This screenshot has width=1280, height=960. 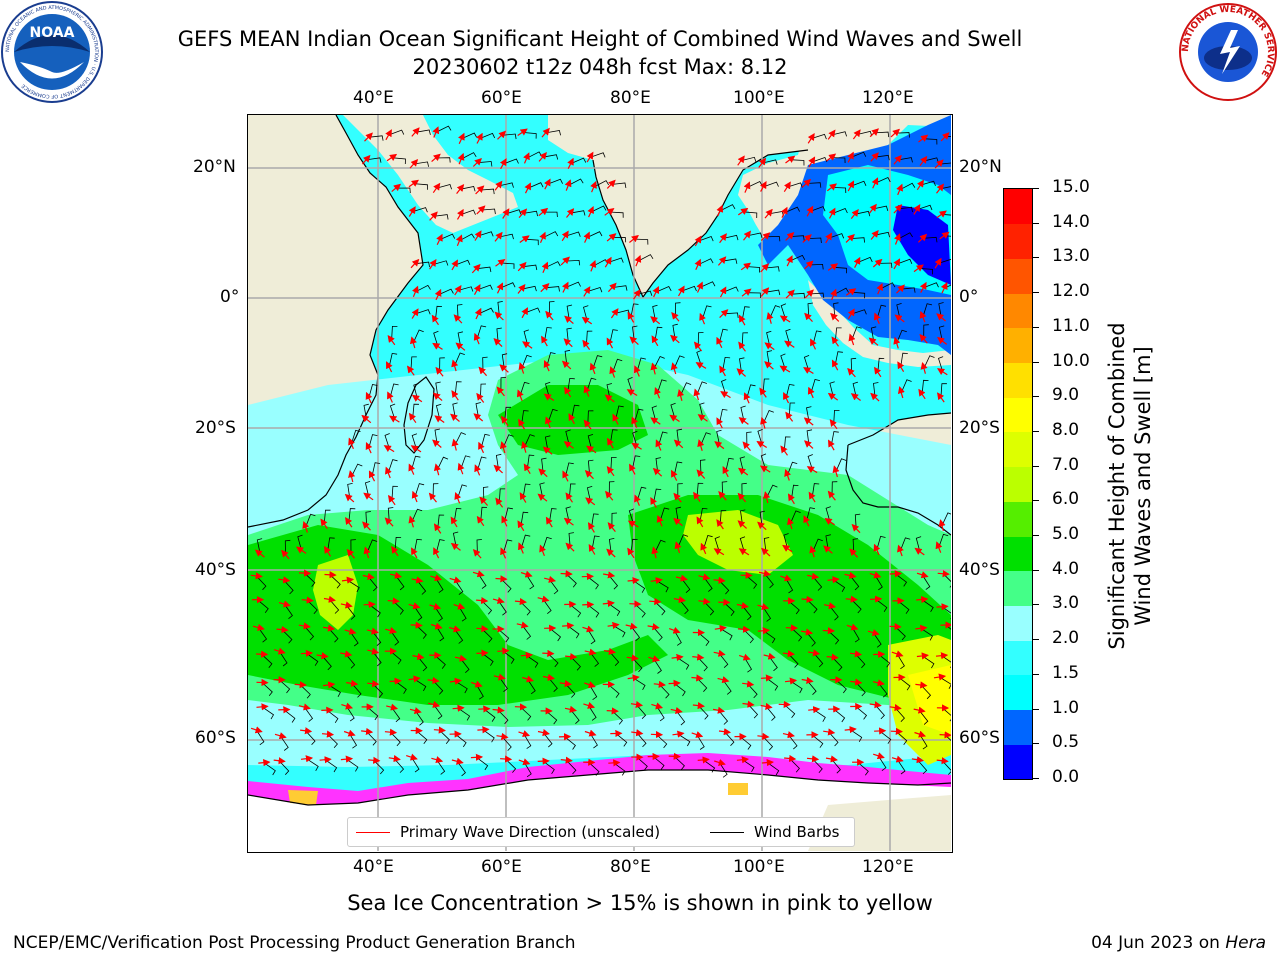 What do you see at coordinates (979, 570) in the screenshot?
I see `lat-label-right-40s: 40°S` at bounding box center [979, 570].